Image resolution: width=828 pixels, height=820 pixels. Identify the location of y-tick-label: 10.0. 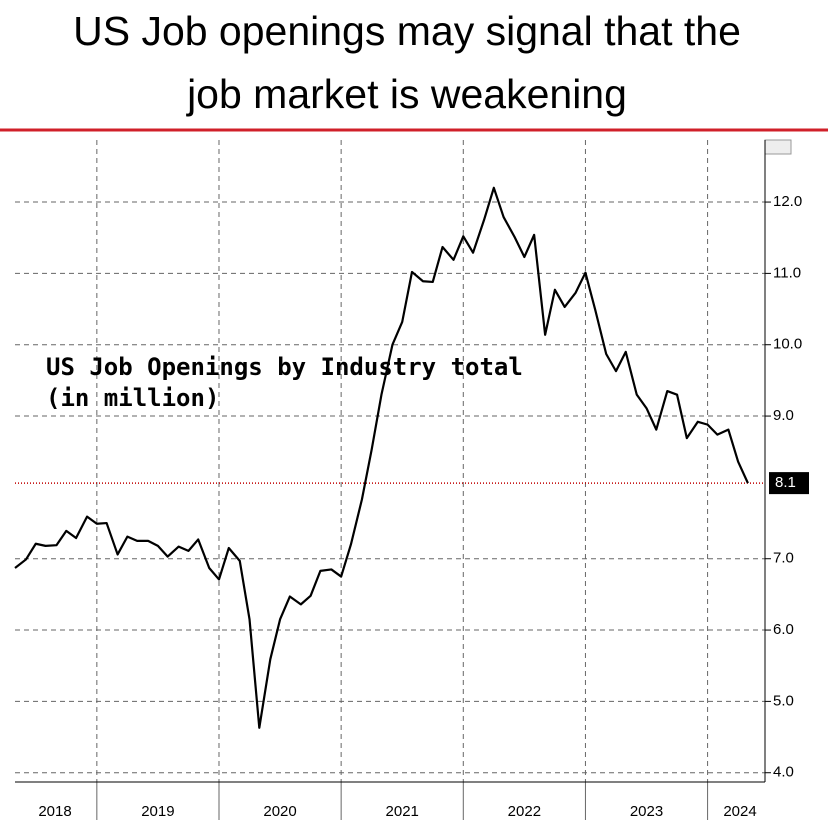
(787, 344).